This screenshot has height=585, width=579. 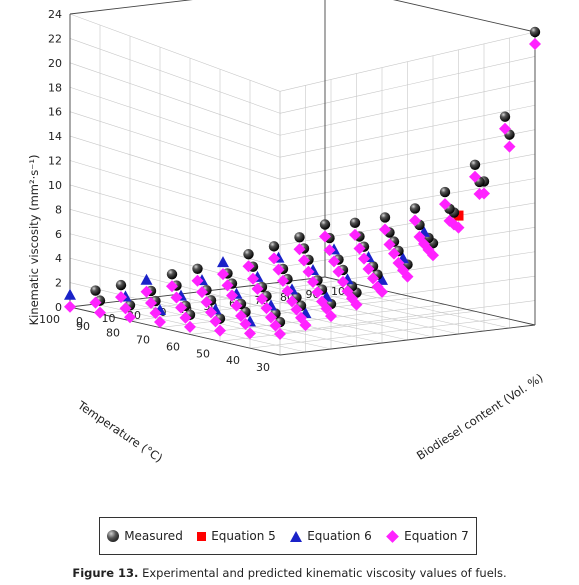 I want to click on legend-label-equation-5: Equation 5, so click(x=243, y=536).